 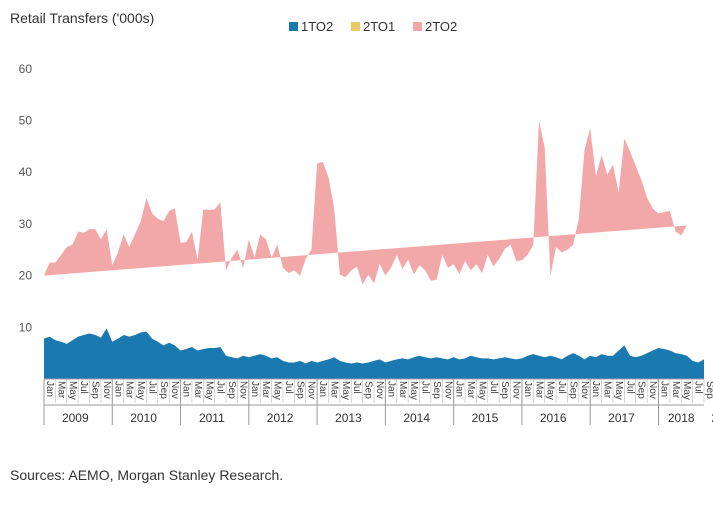 What do you see at coordinates (417, 26) in the screenshot?
I see `legend-swatch-2to2` at bounding box center [417, 26].